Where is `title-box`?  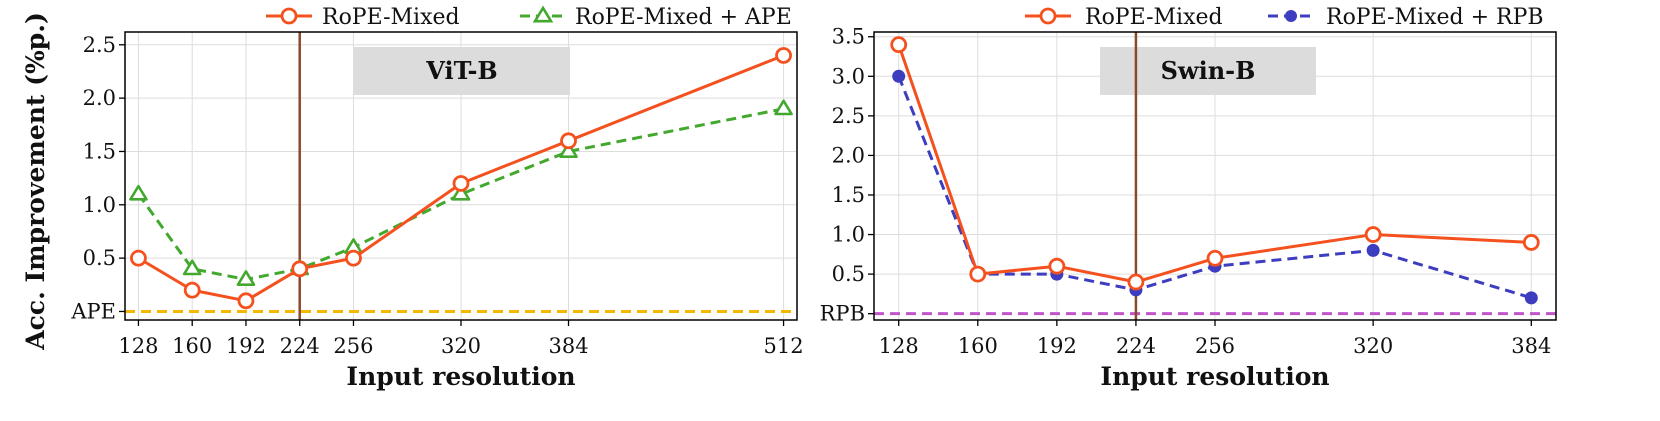 title-box is located at coordinates (462, 71).